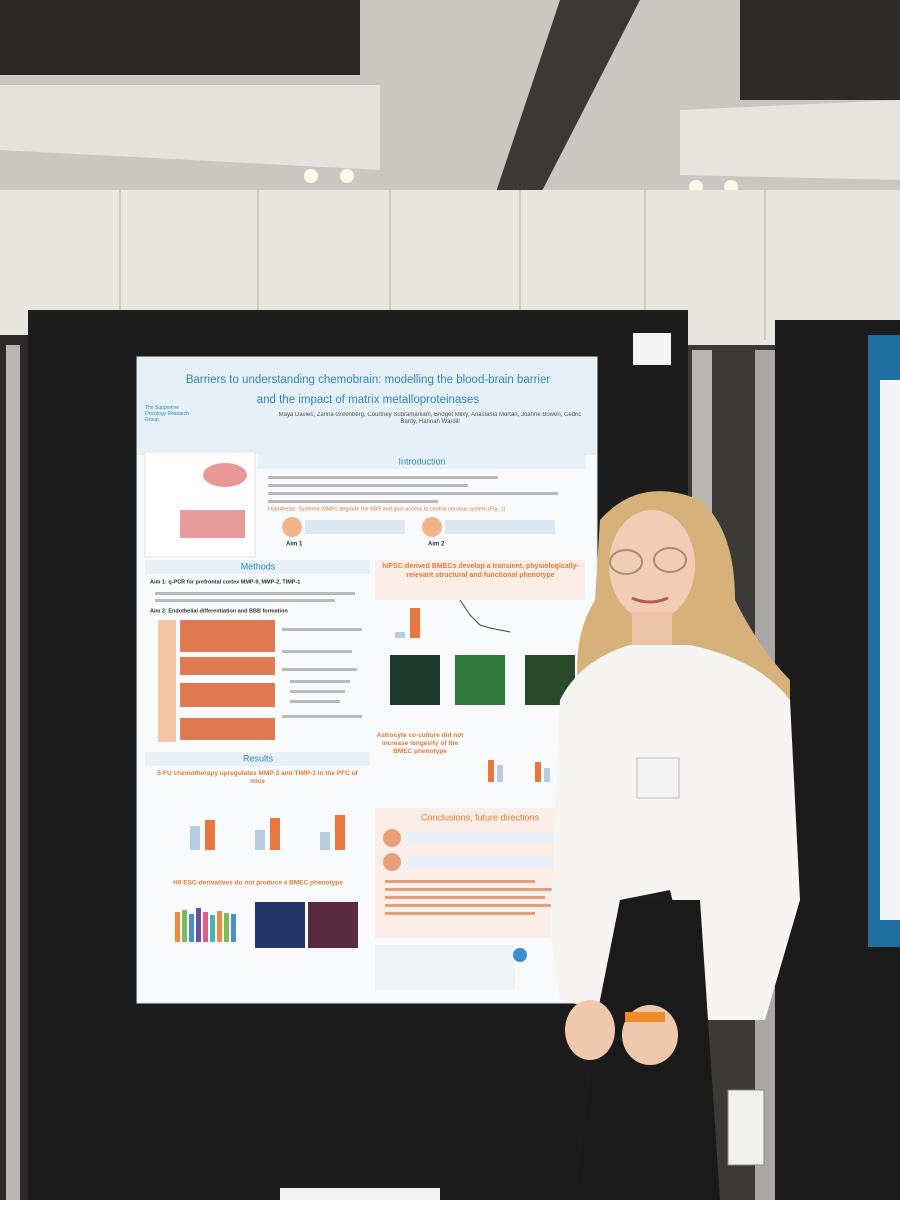 The width and height of the screenshot is (900, 1205). What do you see at coordinates (658, 778) in the screenshot?
I see `name-badge` at bounding box center [658, 778].